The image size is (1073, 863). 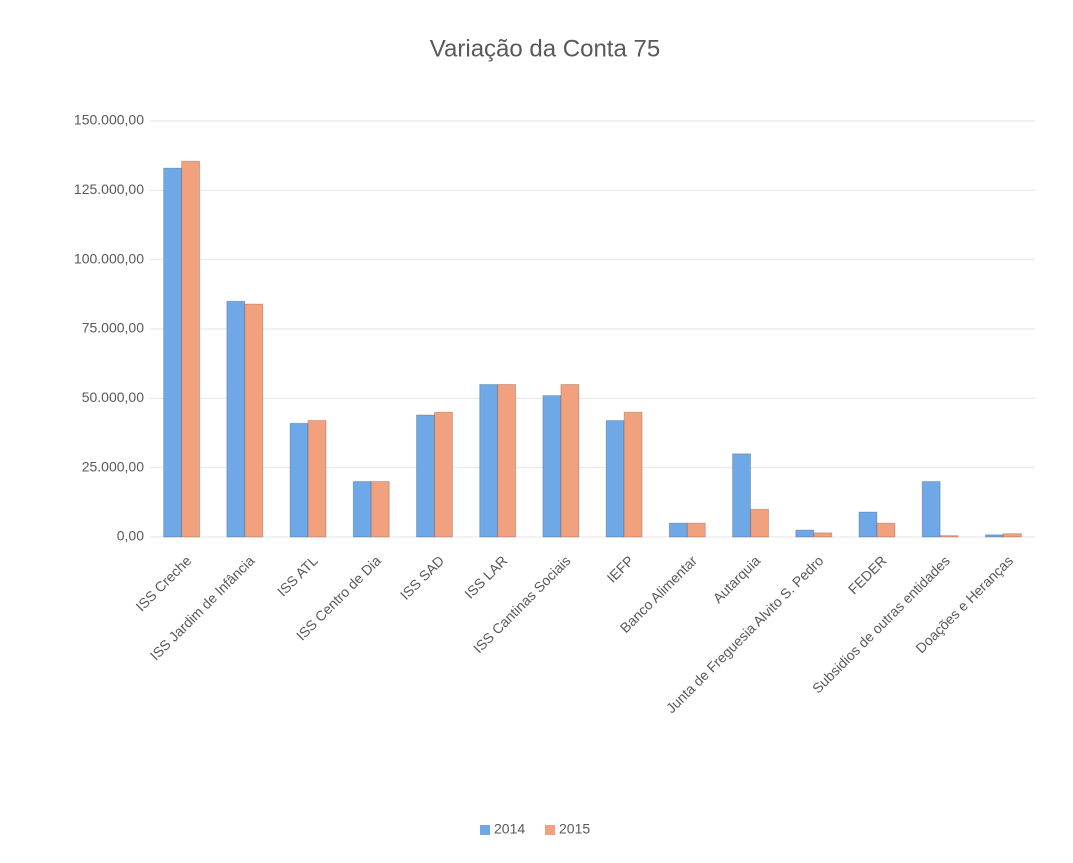 I want to click on y-tick-label: 75.000,00, so click(x=113, y=328).